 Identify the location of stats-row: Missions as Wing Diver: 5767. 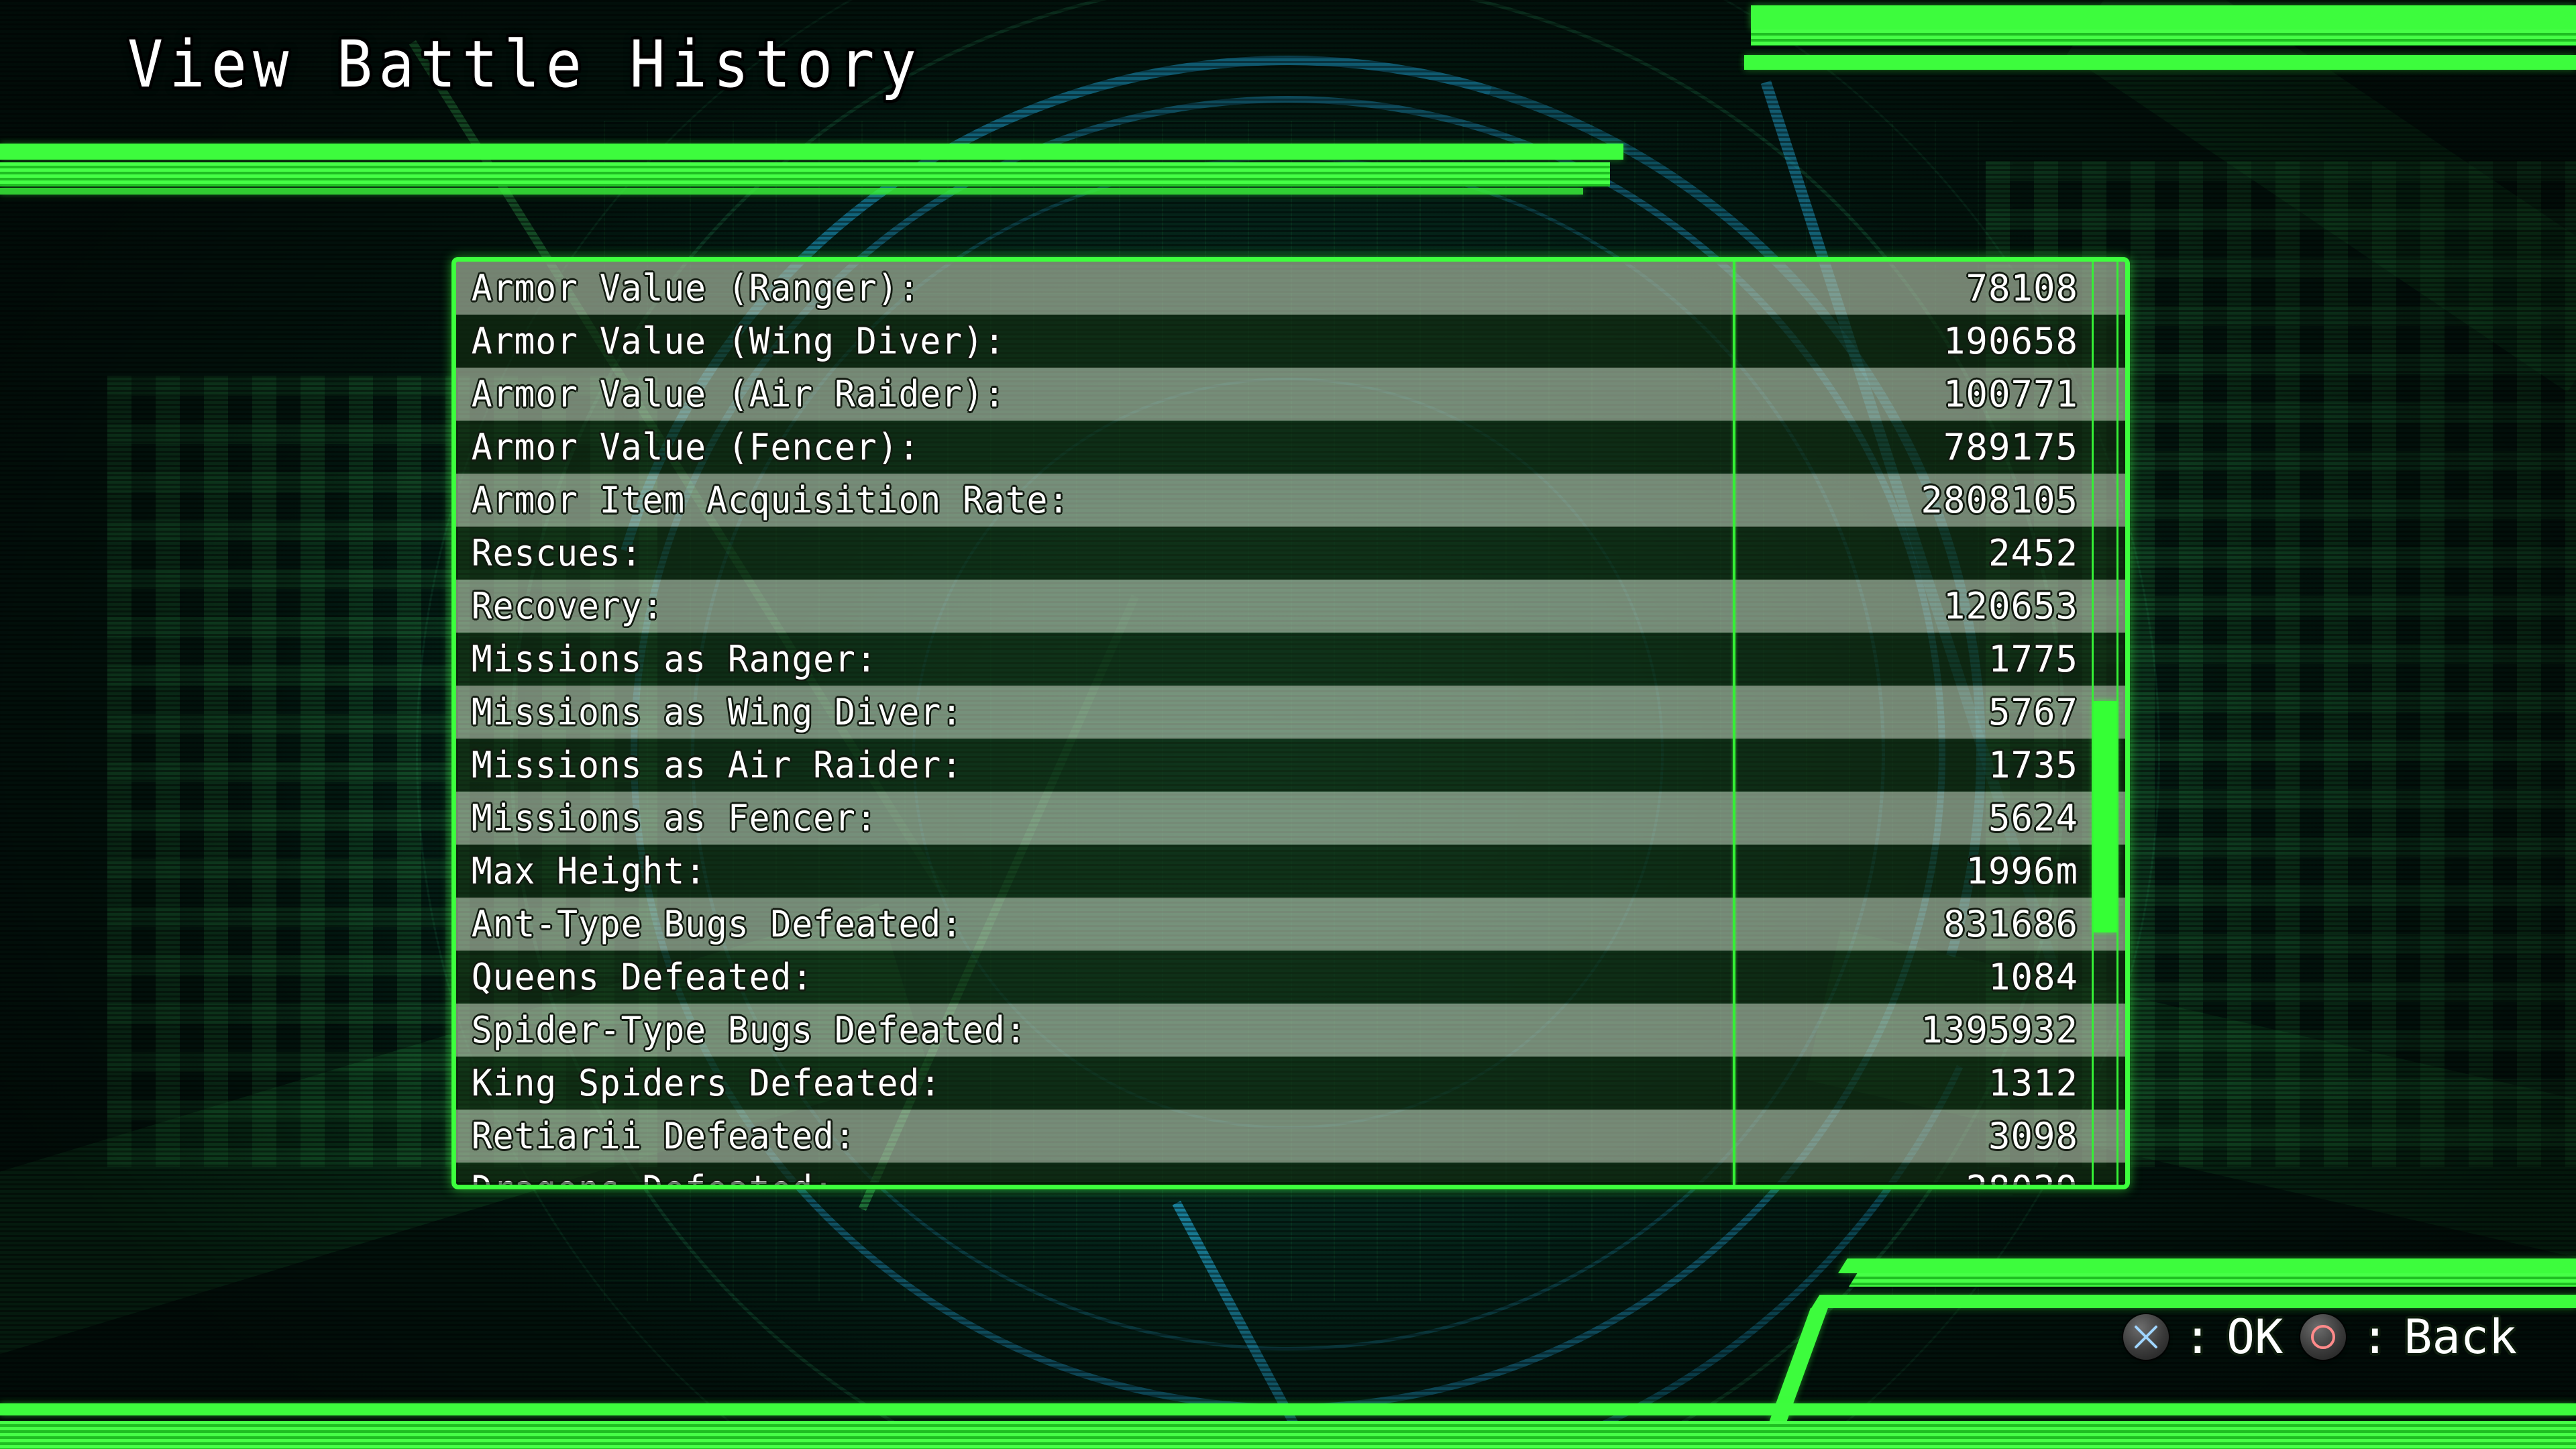
(1290, 712).